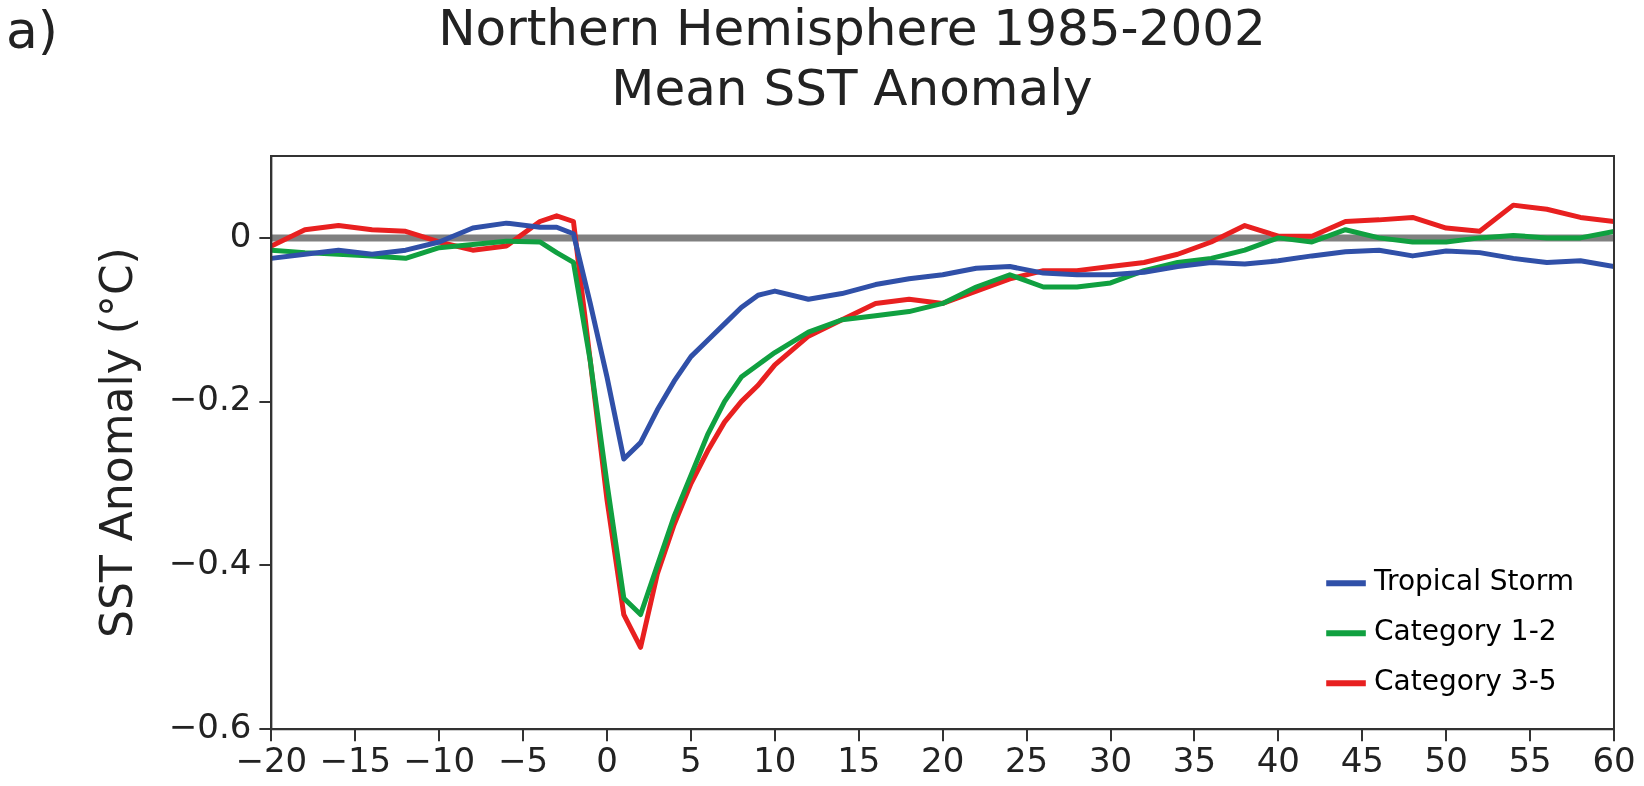 The height and width of the screenshot is (786, 1644). Describe the element at coordinates (859, 760) in the screenshot. I see `x-tick-label: 15` at that location.